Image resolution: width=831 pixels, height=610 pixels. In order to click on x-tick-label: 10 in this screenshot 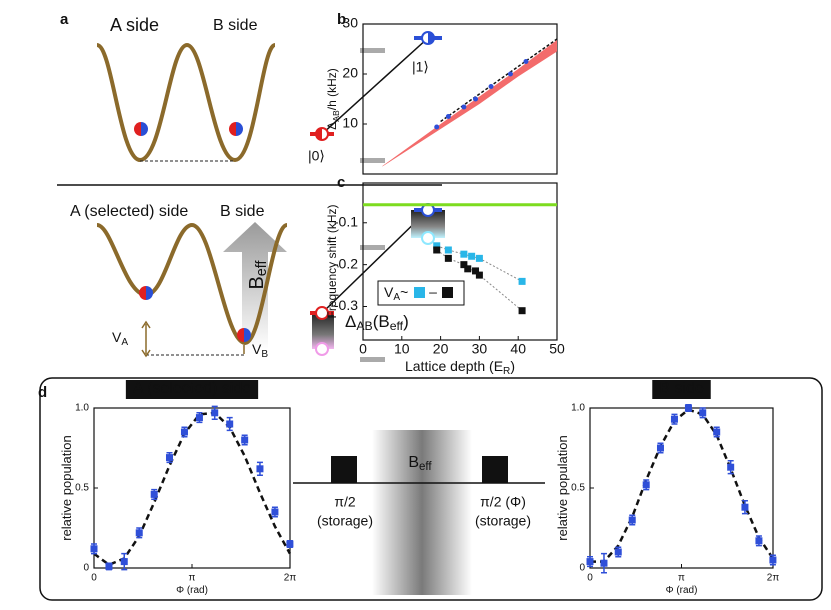, I will do `click(402, 349)`.